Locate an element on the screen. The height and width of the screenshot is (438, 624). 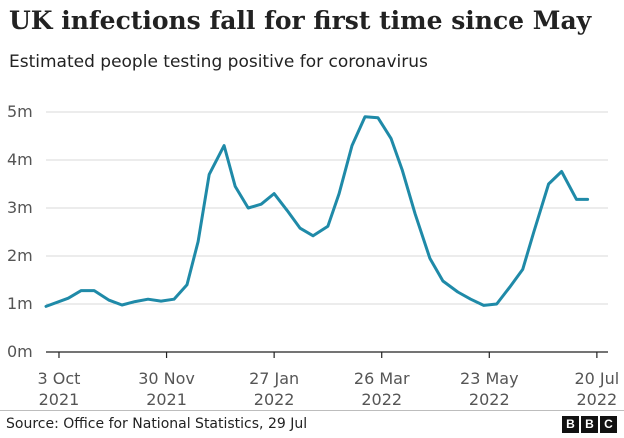
footer-divider is located at coordinates (312, 410).